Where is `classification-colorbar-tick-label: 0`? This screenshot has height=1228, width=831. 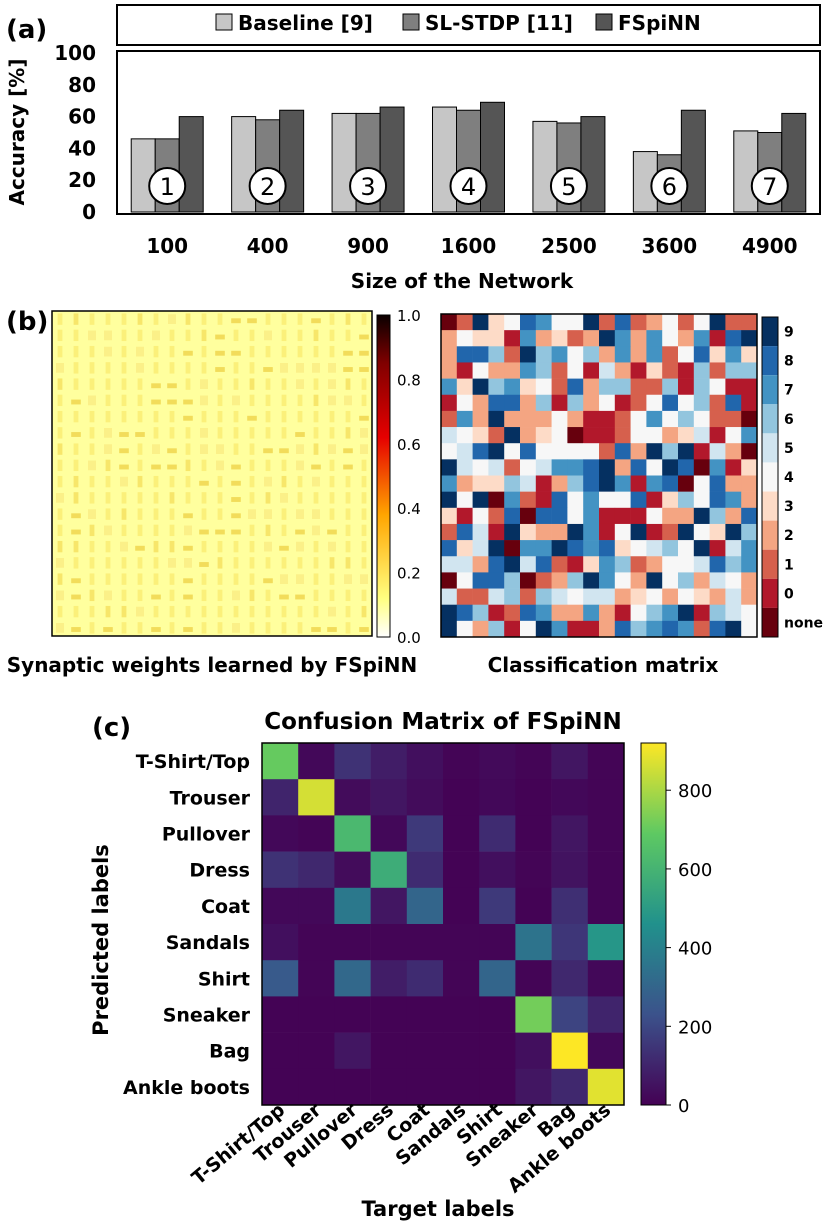
classification-colorbar-tick-label: 0 is located at coordinates (789, 594).